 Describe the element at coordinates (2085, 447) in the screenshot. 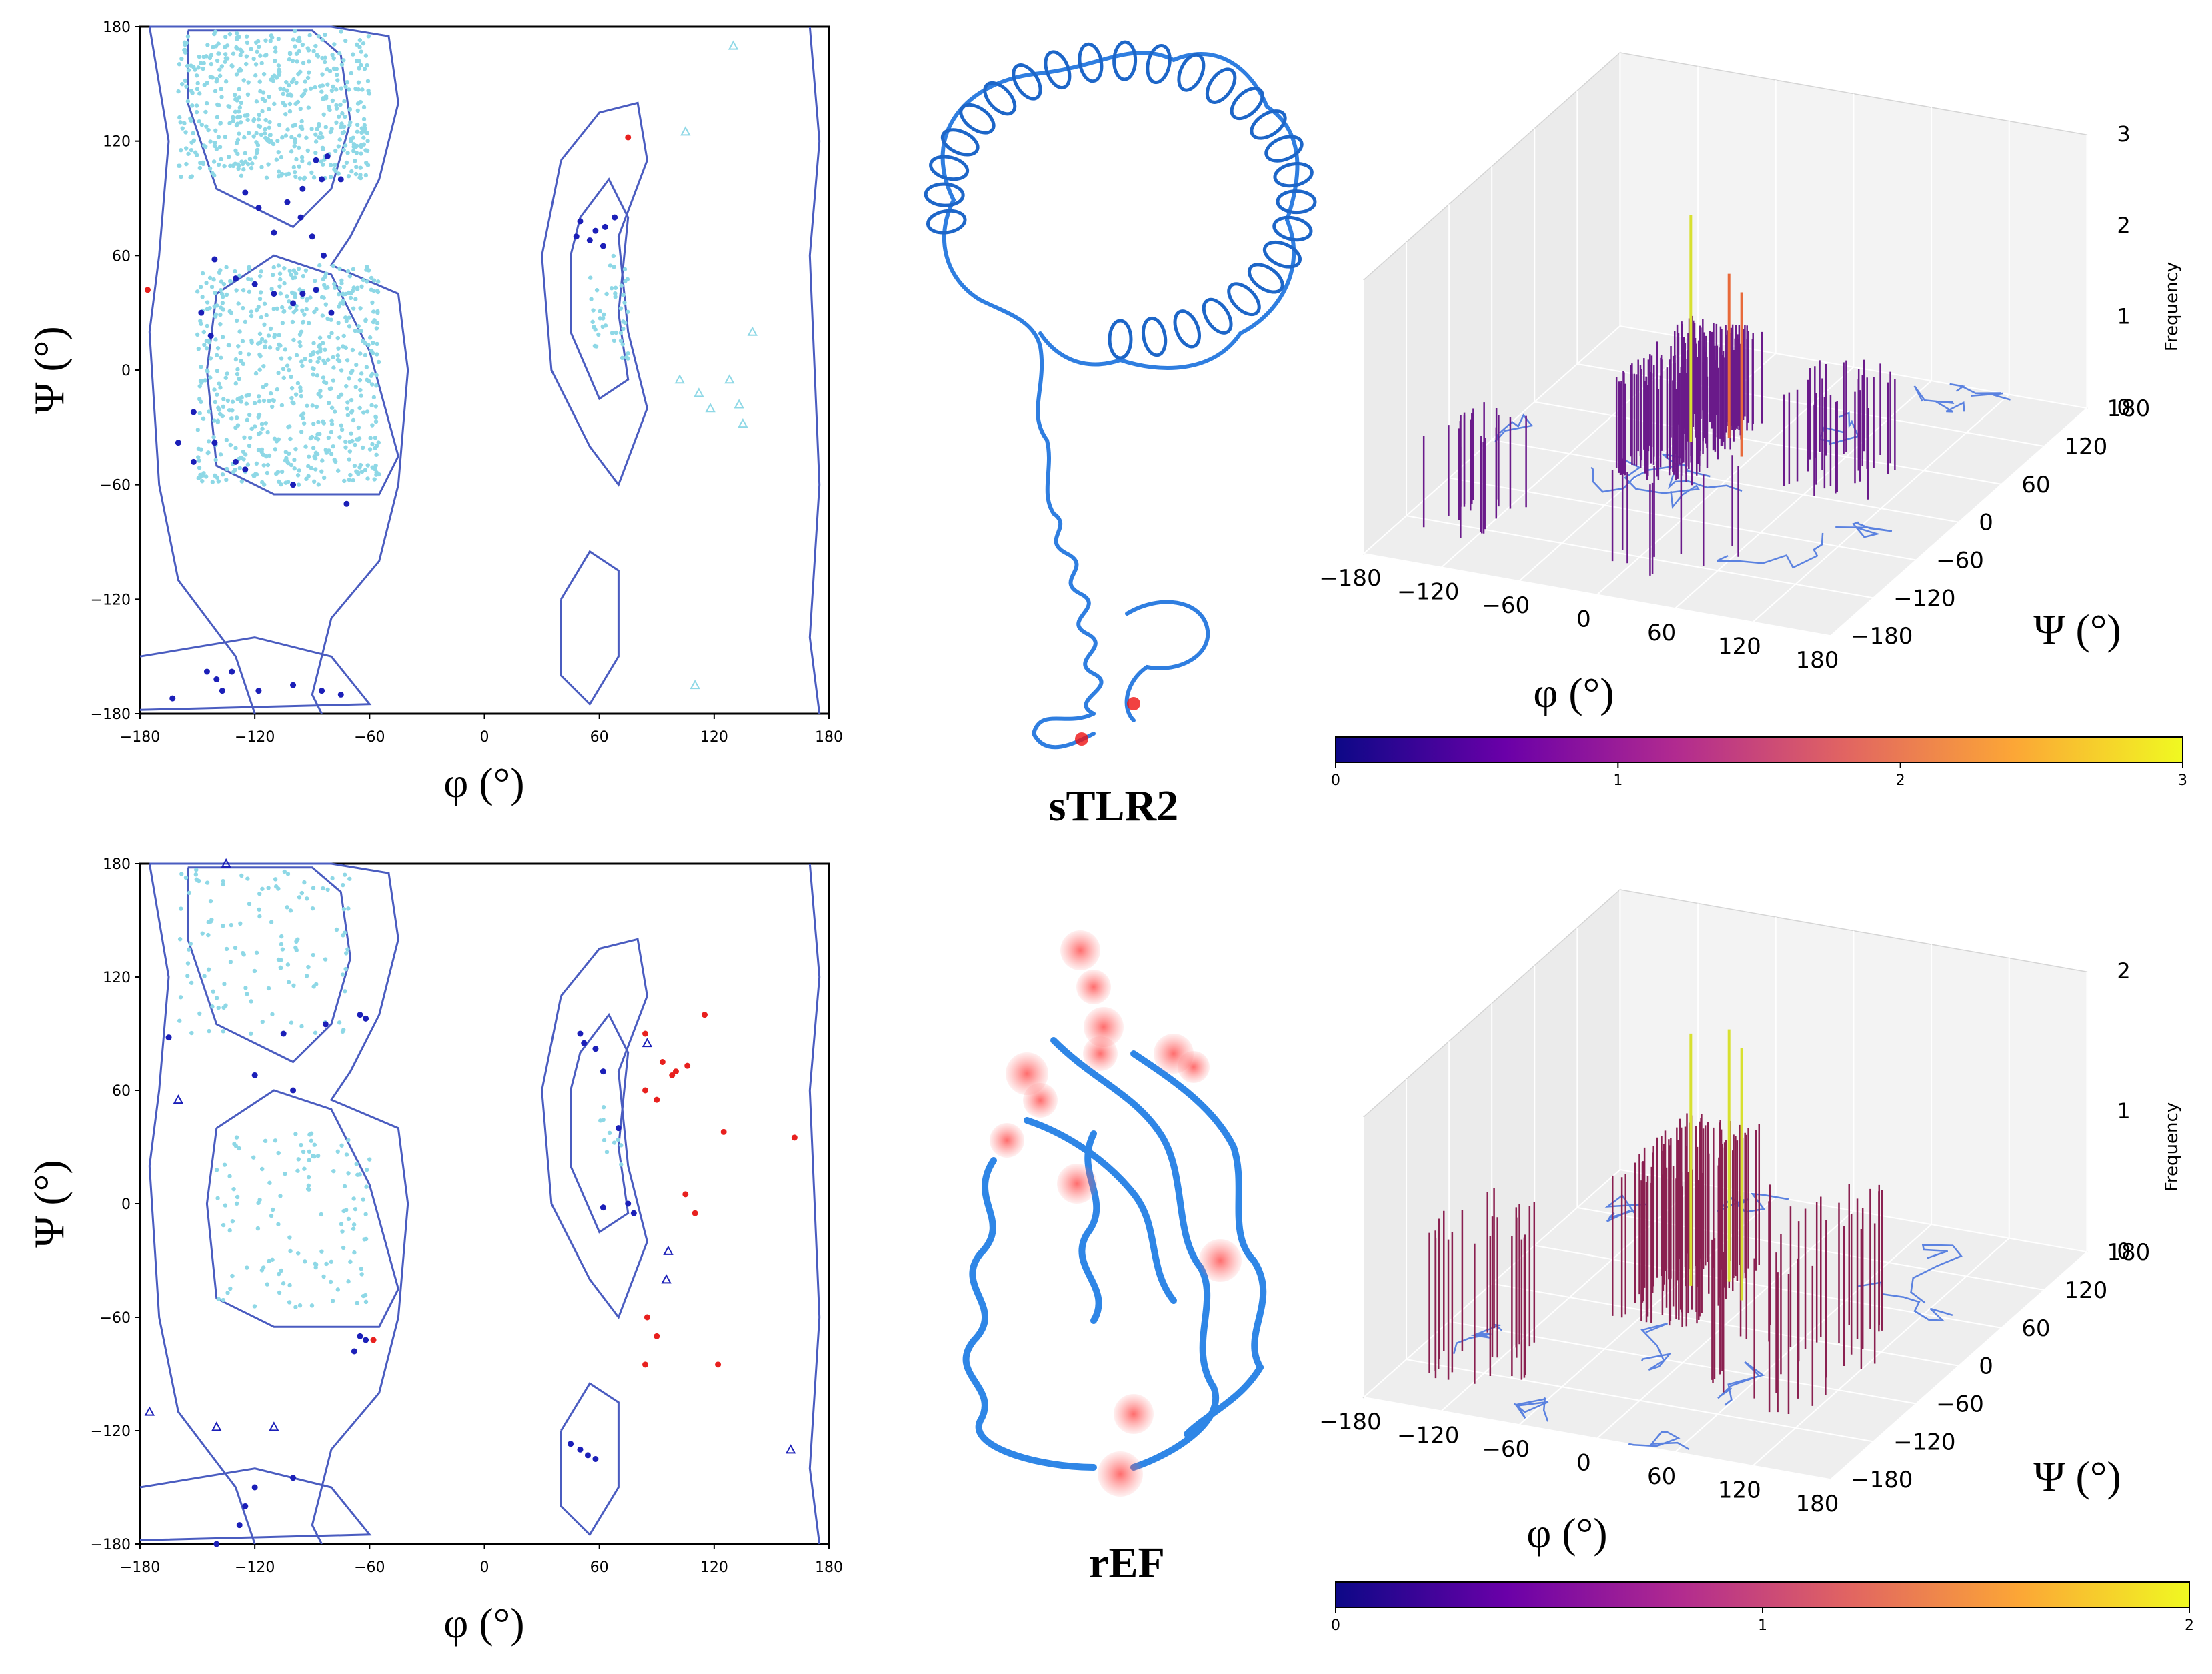

I see `y-tick-label: 120` at that location.